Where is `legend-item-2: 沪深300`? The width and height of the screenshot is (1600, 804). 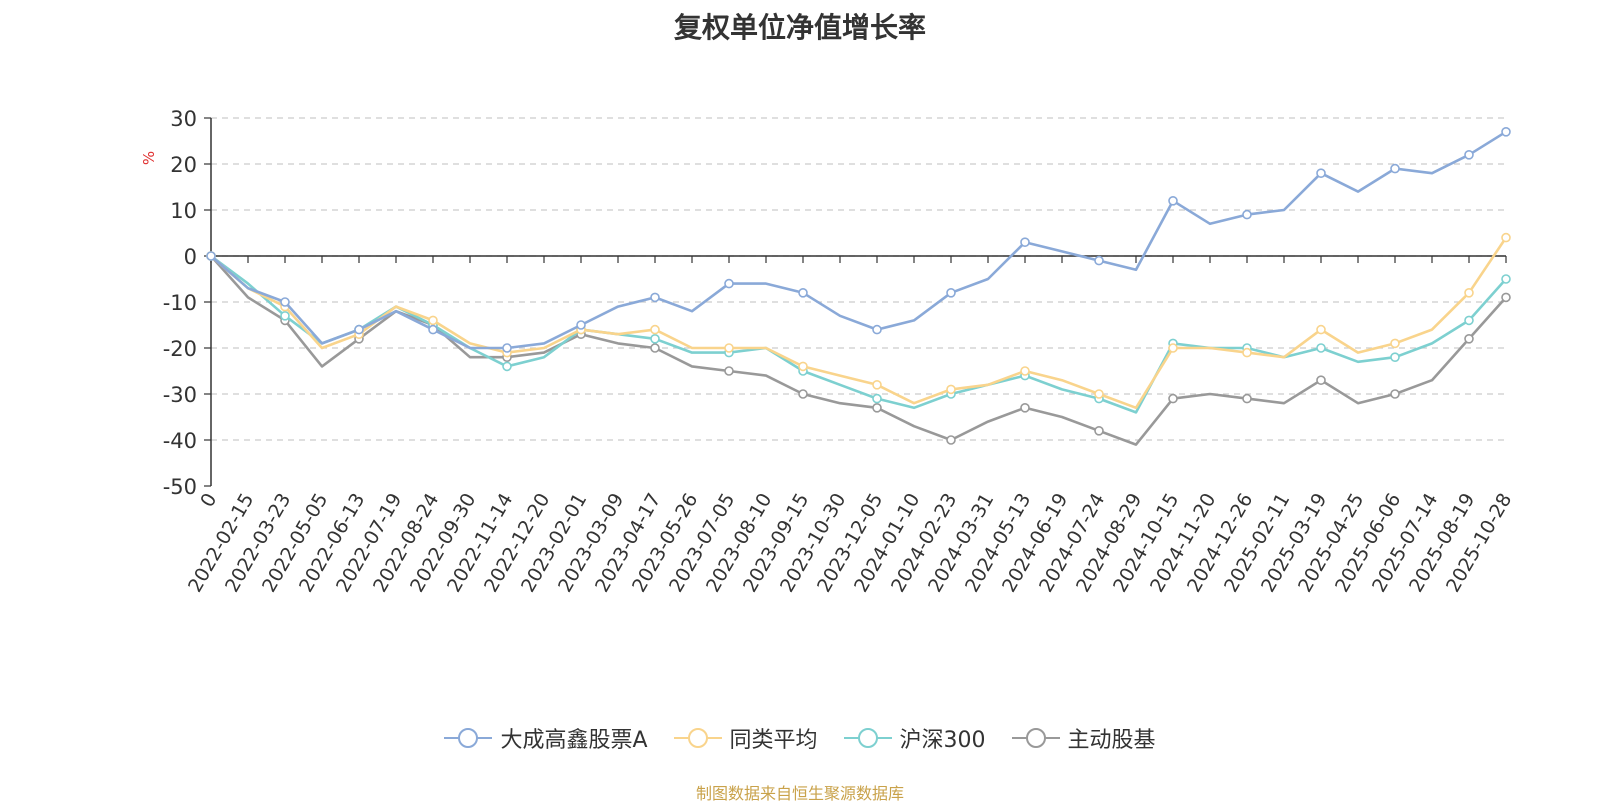
legend-item-2: 沪深300 is located at coordinates (914, 738).